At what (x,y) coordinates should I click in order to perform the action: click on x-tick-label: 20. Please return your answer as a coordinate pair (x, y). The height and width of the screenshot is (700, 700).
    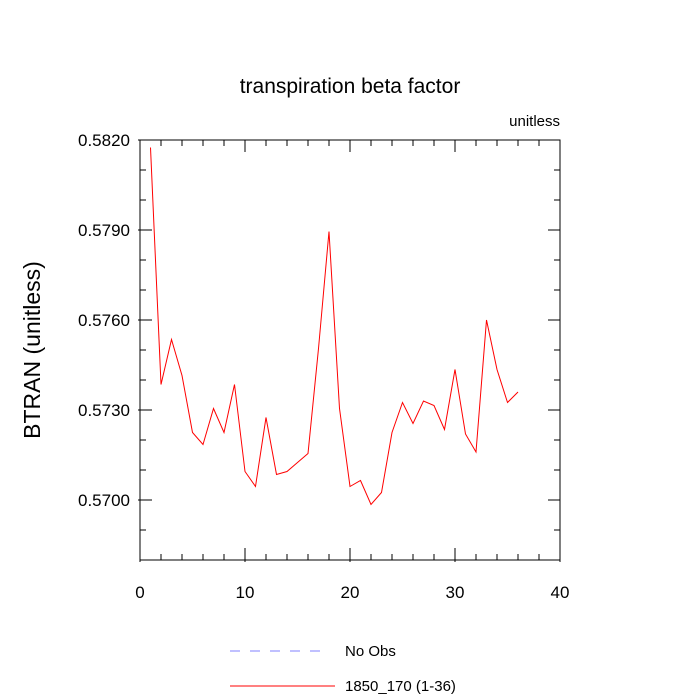
    Looking at the image, I should click on (350, 592).